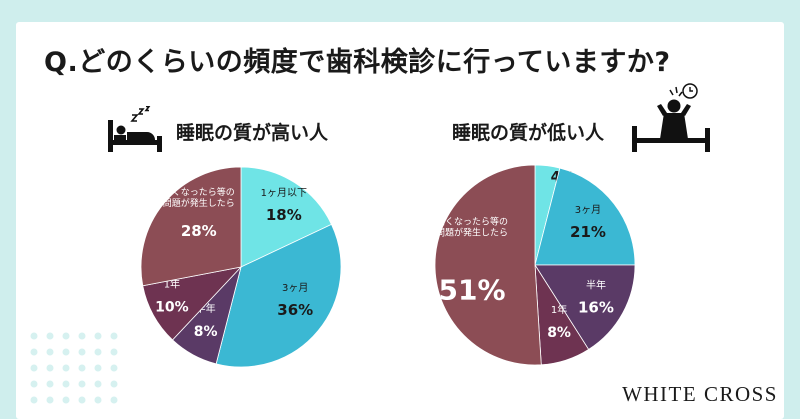 Image resolution: width=800 pixels, height=419 pixels. I want to click on sleepless-person-icon, so click(671, 117).